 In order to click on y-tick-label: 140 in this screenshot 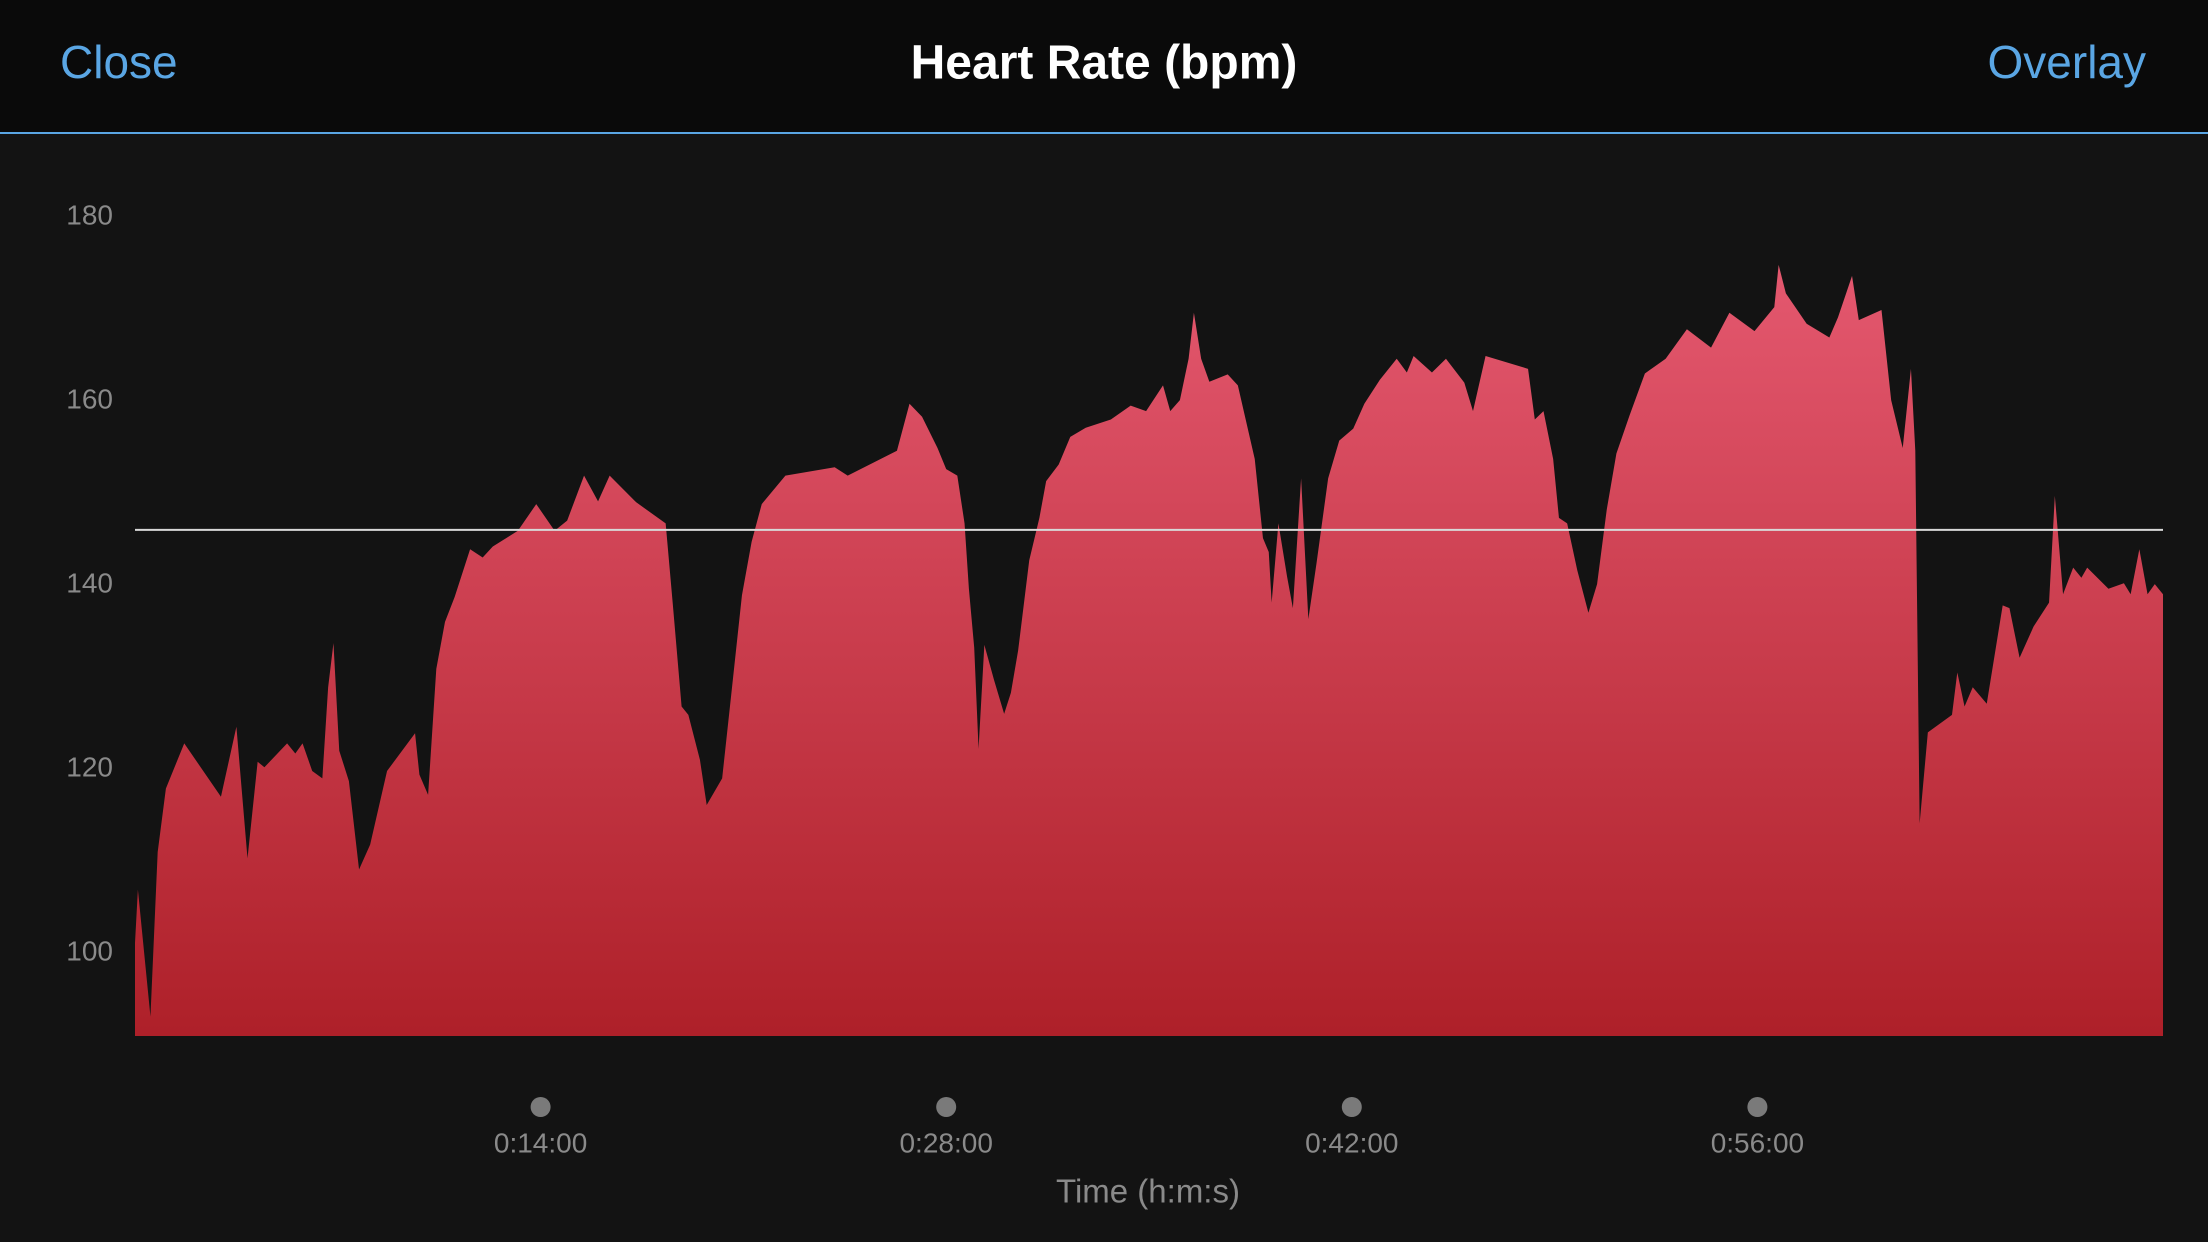, I will do `click(89, 582)`.